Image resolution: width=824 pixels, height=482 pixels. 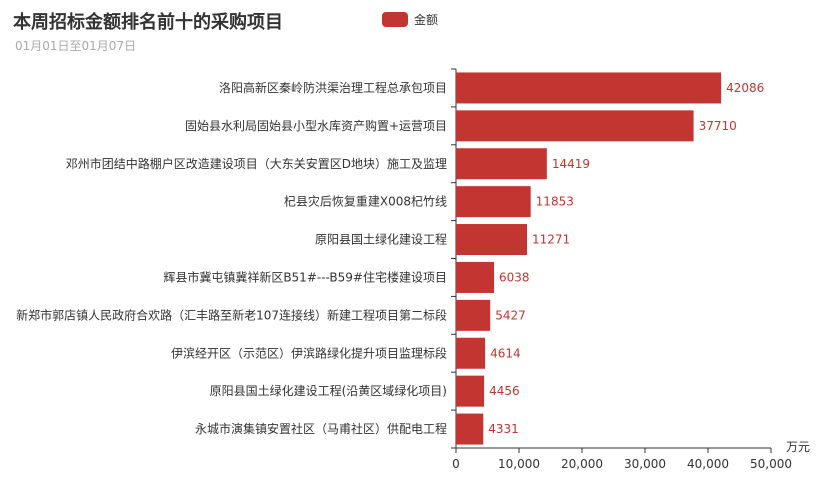 What do you see at coordinates (514, 277) in the screenshot?
I see `value-label: 6038` at bounding box center [514, 277].